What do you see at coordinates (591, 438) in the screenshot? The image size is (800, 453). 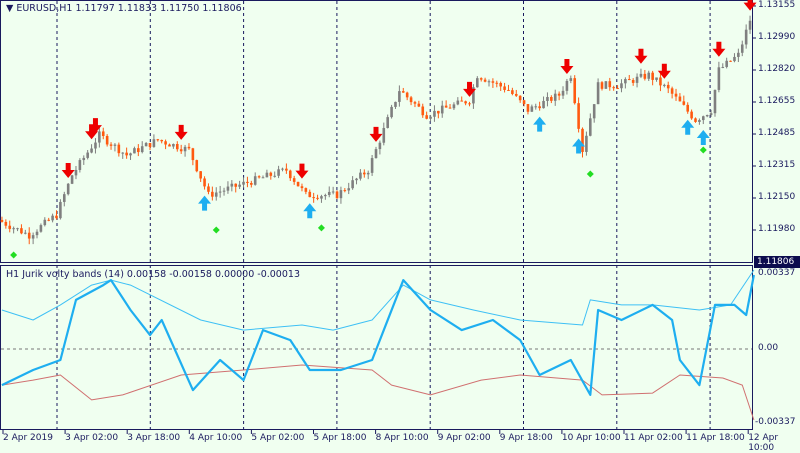 I see `time-tick: 10 Apr 10:00` at bounding box center [591, 438].